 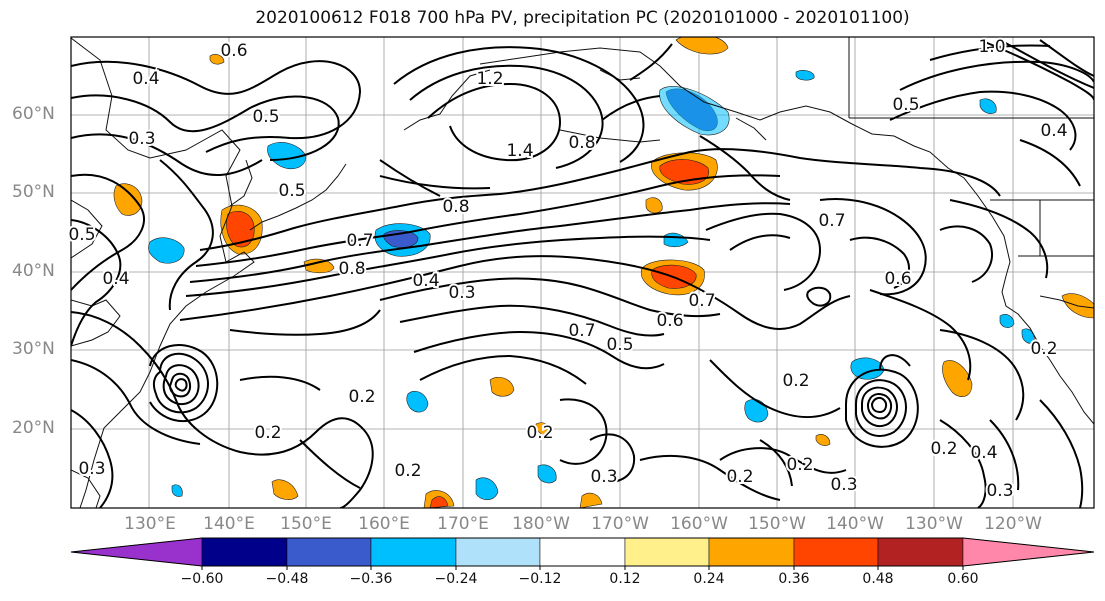 What do you see at coordinates (371, 579) in the screenshot?
I see `colorbar-tick-label: −0.36` at bounding box center [371, 579].